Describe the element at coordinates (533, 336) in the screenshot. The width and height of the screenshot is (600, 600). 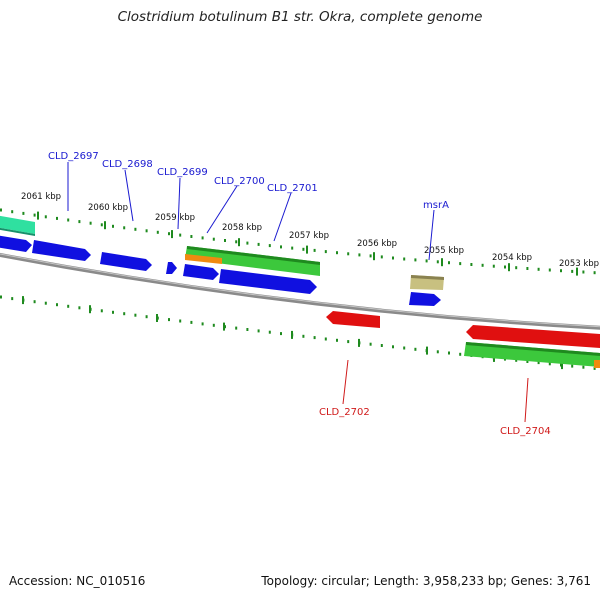
I see `cds-reverse` at that location.